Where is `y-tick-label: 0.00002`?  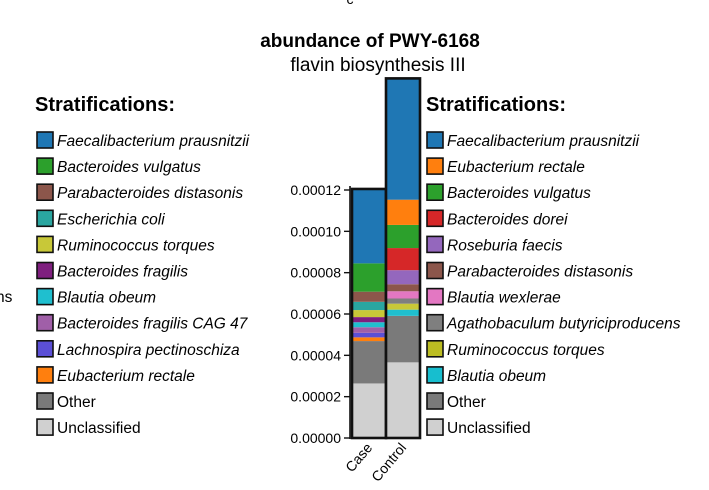 y-tick-label: 0.00002 is located at coordinates (315, 397).